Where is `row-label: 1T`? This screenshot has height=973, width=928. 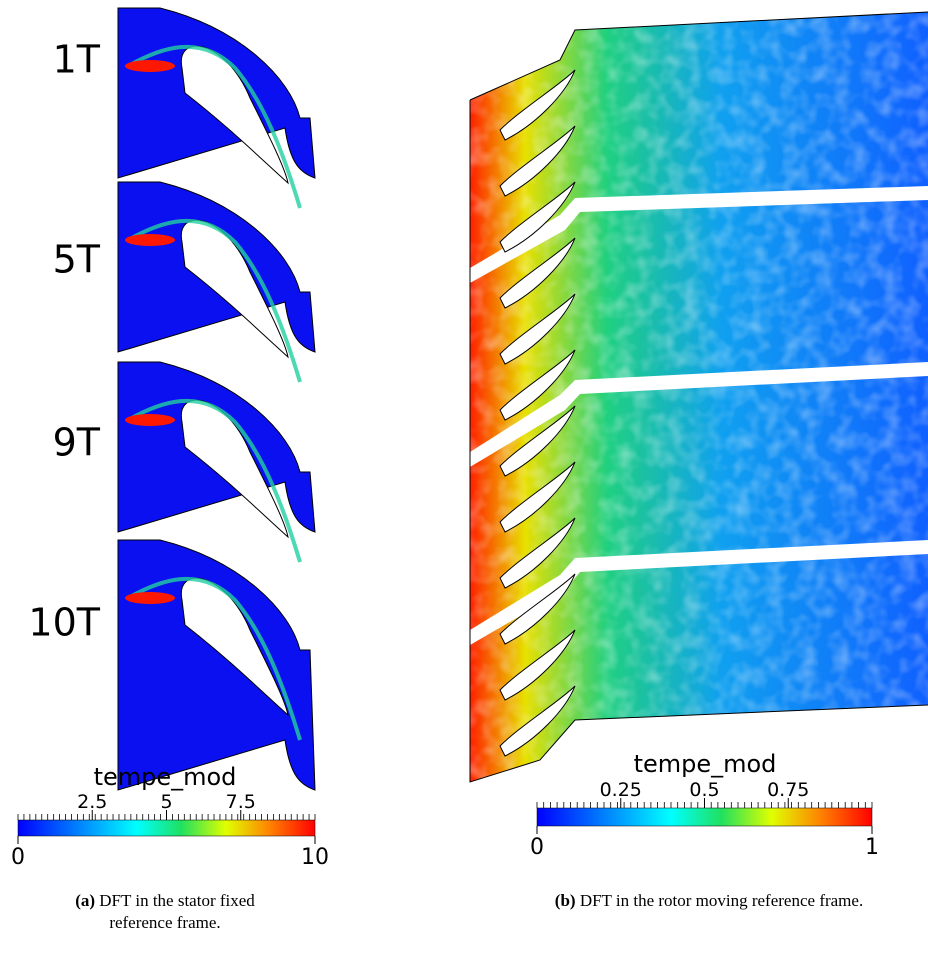 row-label: 1T is located at coordinates (77, 60).